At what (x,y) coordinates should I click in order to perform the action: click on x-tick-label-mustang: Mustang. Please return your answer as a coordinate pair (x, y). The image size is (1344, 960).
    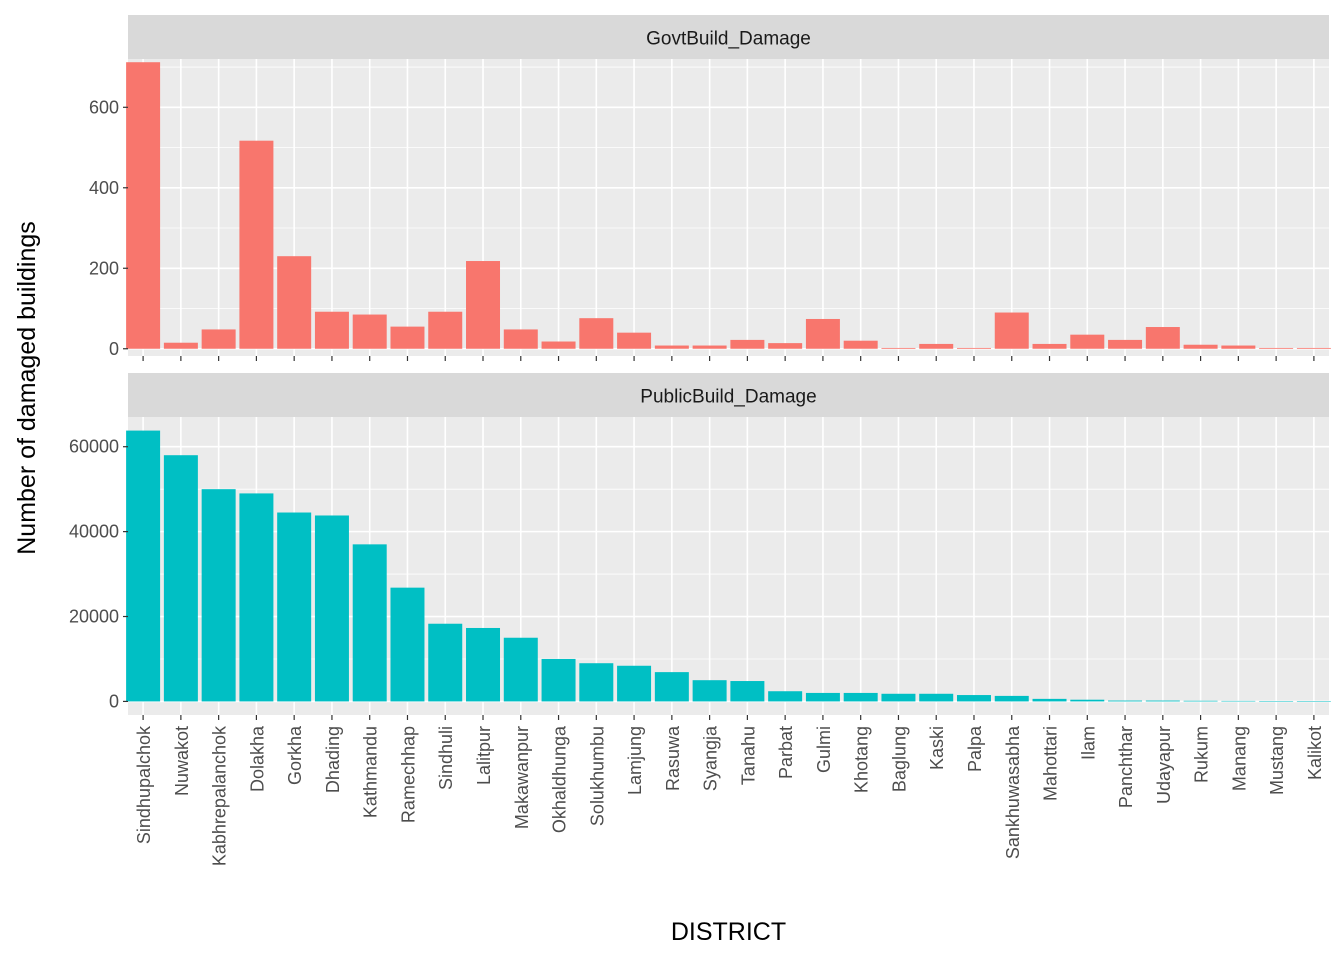
    Looking at the image, I should click on (1277, 760).